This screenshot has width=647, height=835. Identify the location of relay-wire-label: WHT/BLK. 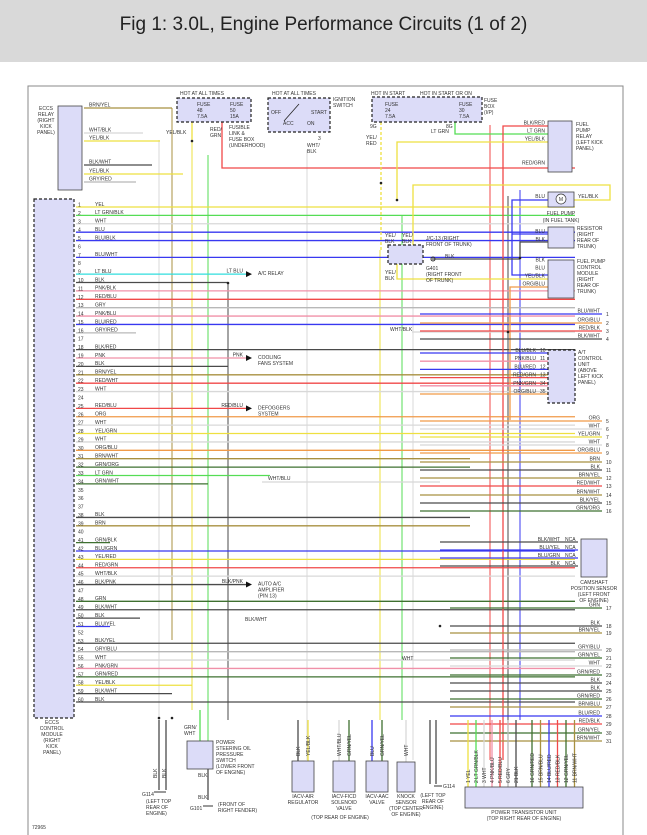
(100, 131).